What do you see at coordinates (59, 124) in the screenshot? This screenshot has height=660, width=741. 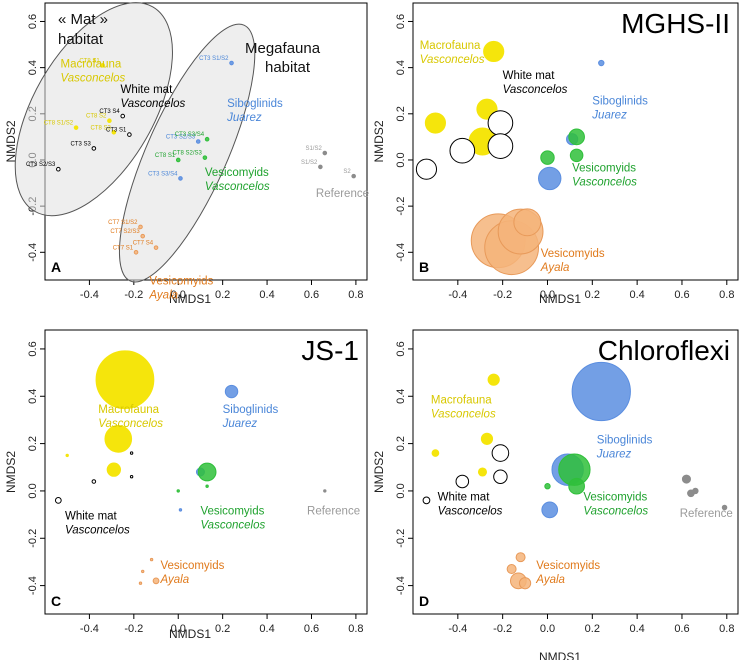 I see `sample-label: CT8 S1/S2` at bounding box center [59, 124].